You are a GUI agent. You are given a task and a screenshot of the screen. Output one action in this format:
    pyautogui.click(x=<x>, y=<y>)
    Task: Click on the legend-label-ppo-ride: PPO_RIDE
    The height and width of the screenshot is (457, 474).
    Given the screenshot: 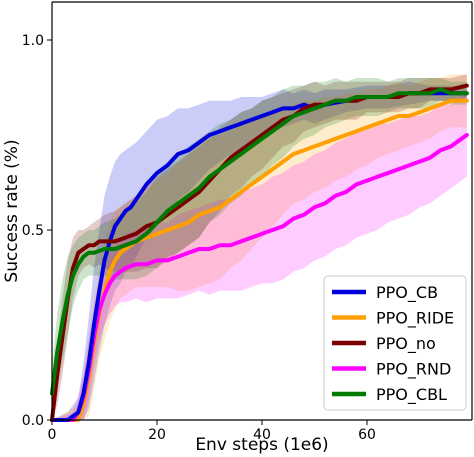 What is the action you would take?
    pyautogui.click(x=415, y=319)
    